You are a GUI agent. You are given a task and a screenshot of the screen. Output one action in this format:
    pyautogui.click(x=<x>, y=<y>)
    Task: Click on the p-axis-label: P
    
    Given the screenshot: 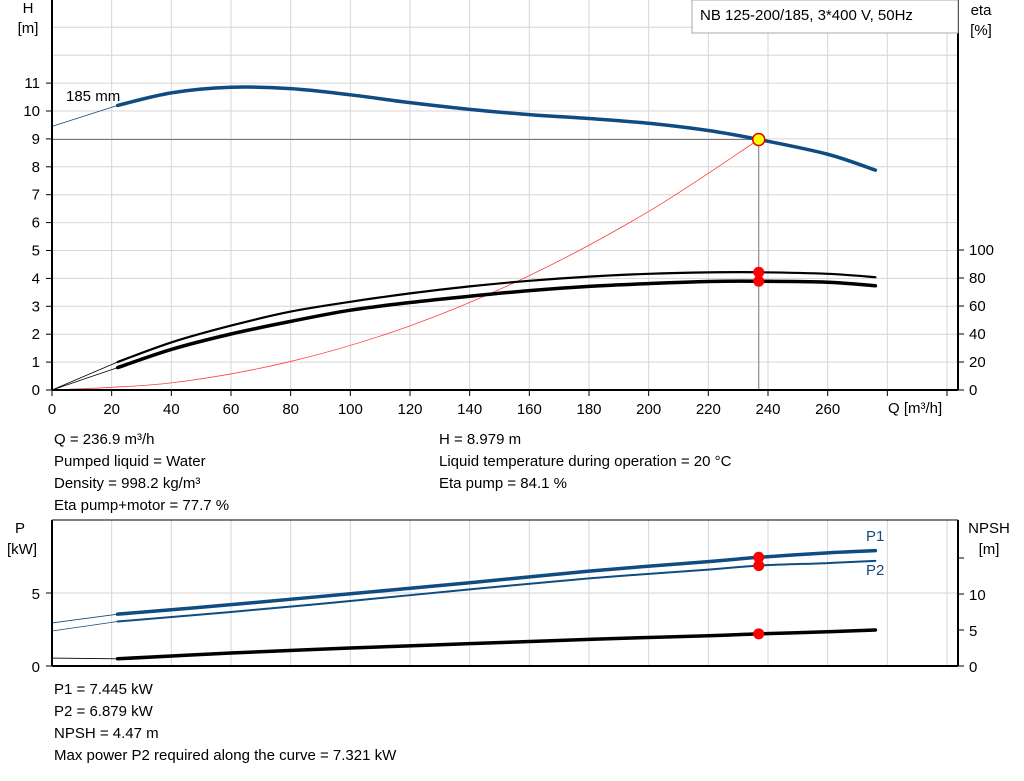 What is the action you would take?
    pyautogui.click(x=20, y=528)
    